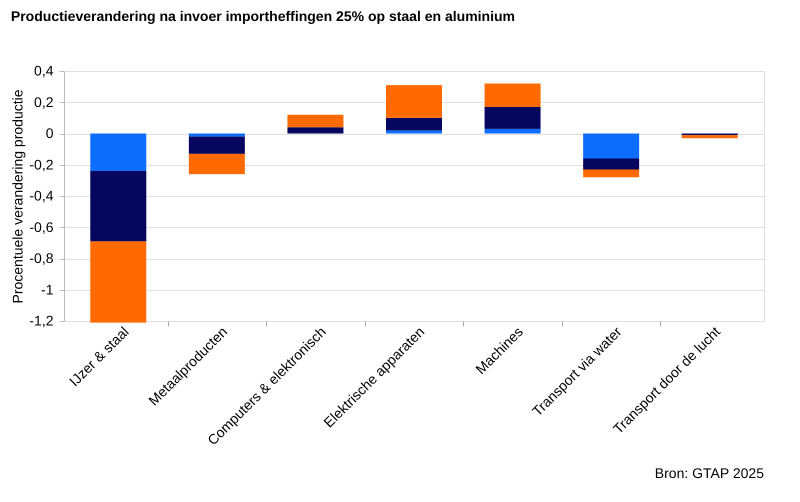 Image resolution: width=800 pixels, height=502 pixels. Describe the element at coordinates (47, 289) in the screenshot. I see `y-tick-label: -1` at that location.